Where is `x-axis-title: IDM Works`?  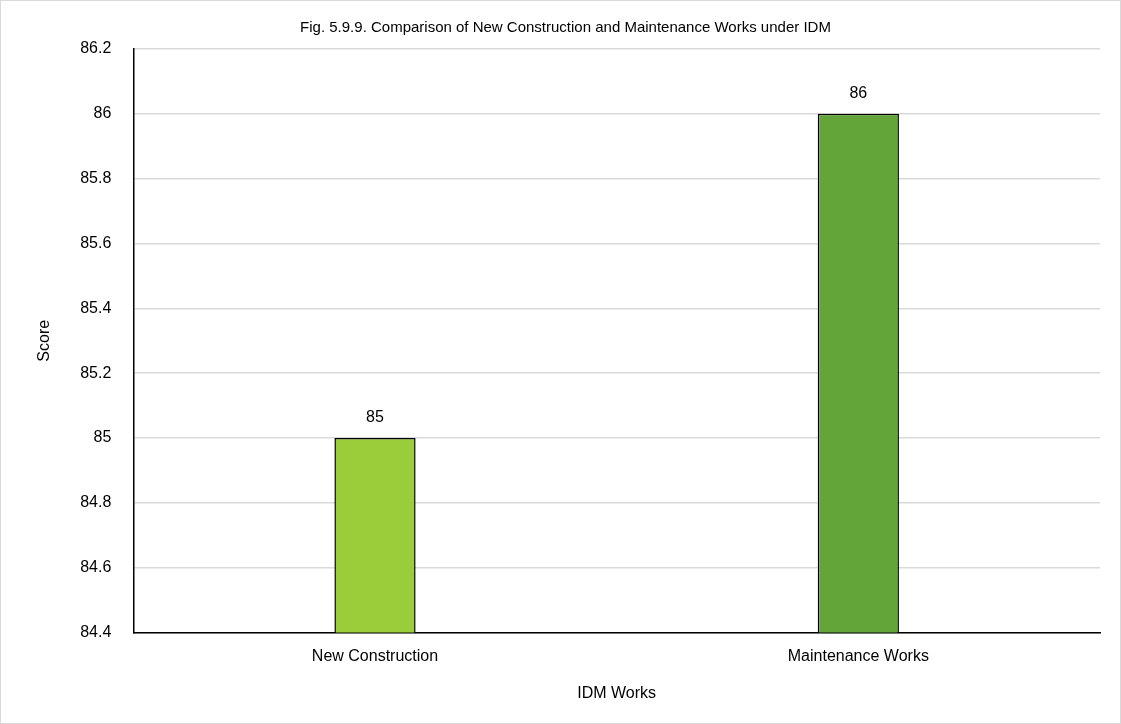
x-axis-title: IDM Works is located at coordinates (617, 692).